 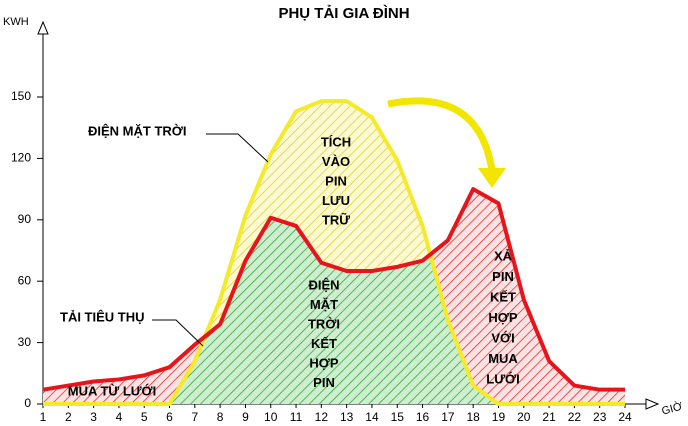 I want to click on x-tick-label: 7, so click(x=194, y=417).